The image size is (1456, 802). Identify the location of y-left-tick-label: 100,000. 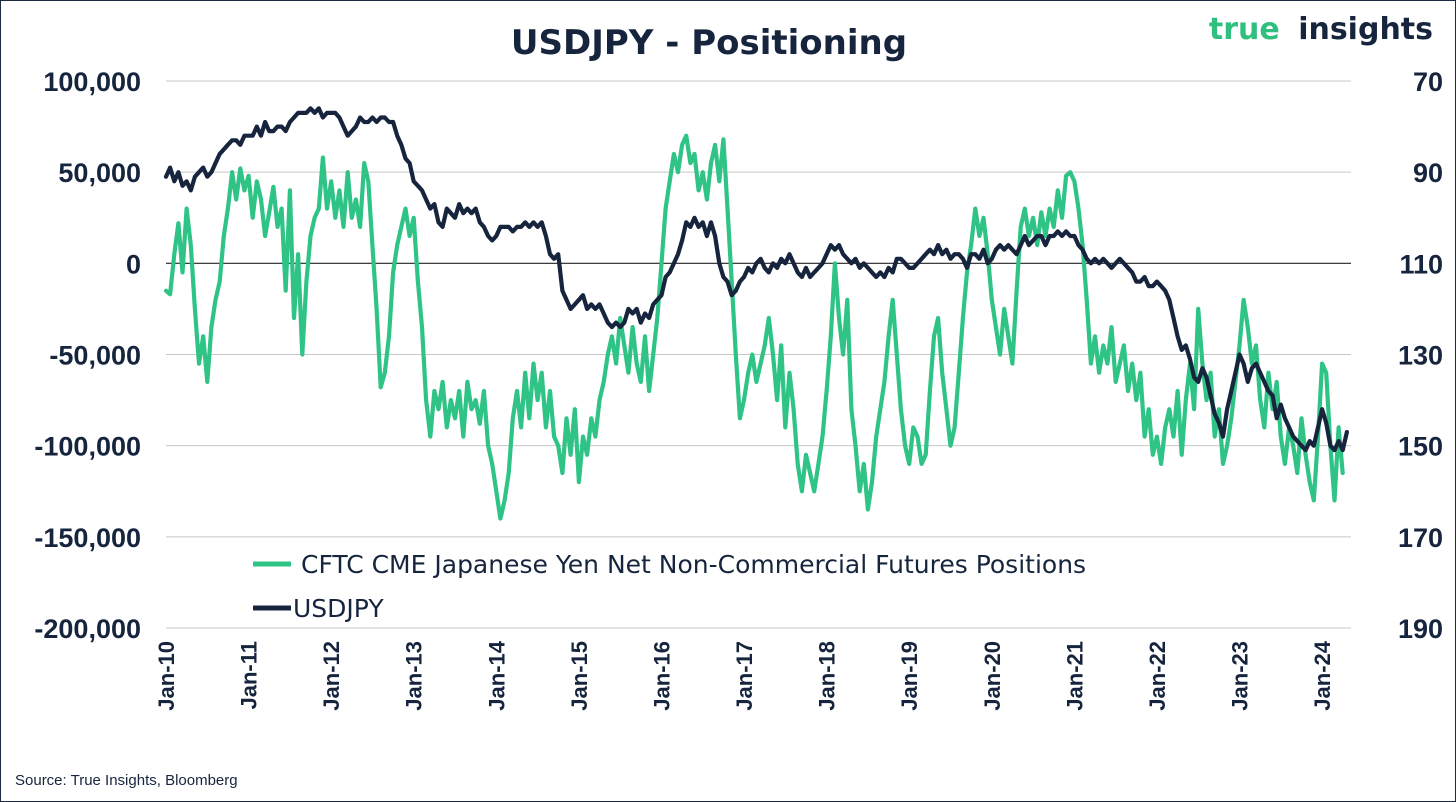
(92, 82).